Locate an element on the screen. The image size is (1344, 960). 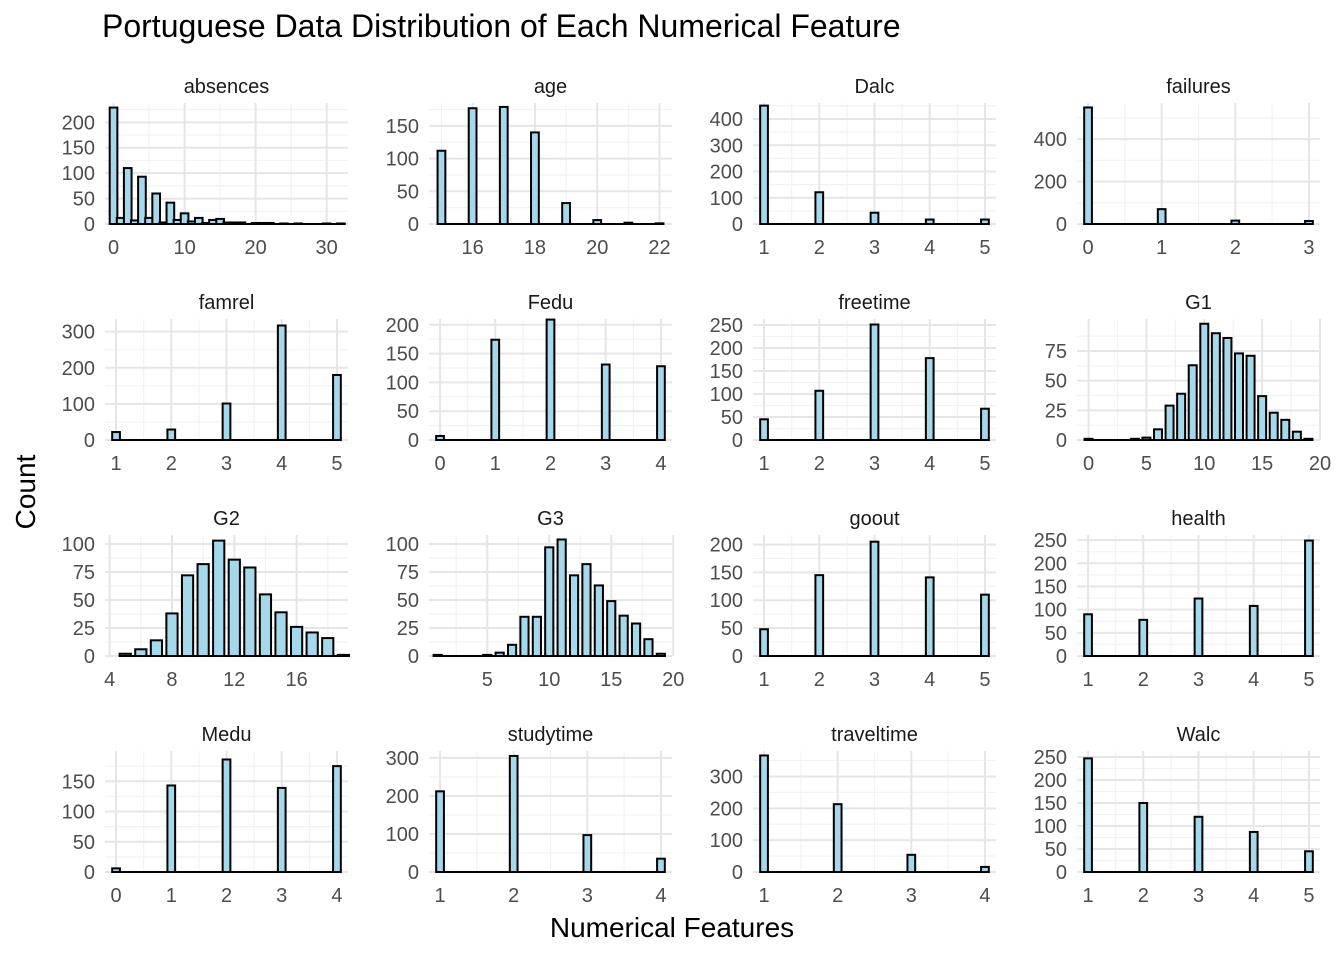
panel-famrel: famrel 1 2 3 4 5 0 100 200 300 is located at coordinates (205, 383).